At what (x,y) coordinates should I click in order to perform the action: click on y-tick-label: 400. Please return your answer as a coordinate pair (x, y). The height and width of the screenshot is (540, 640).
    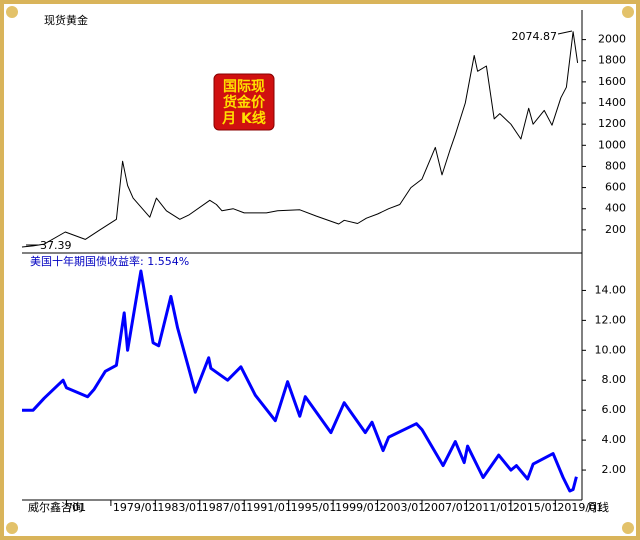
    Looking at the image, I should click on (615, 208).